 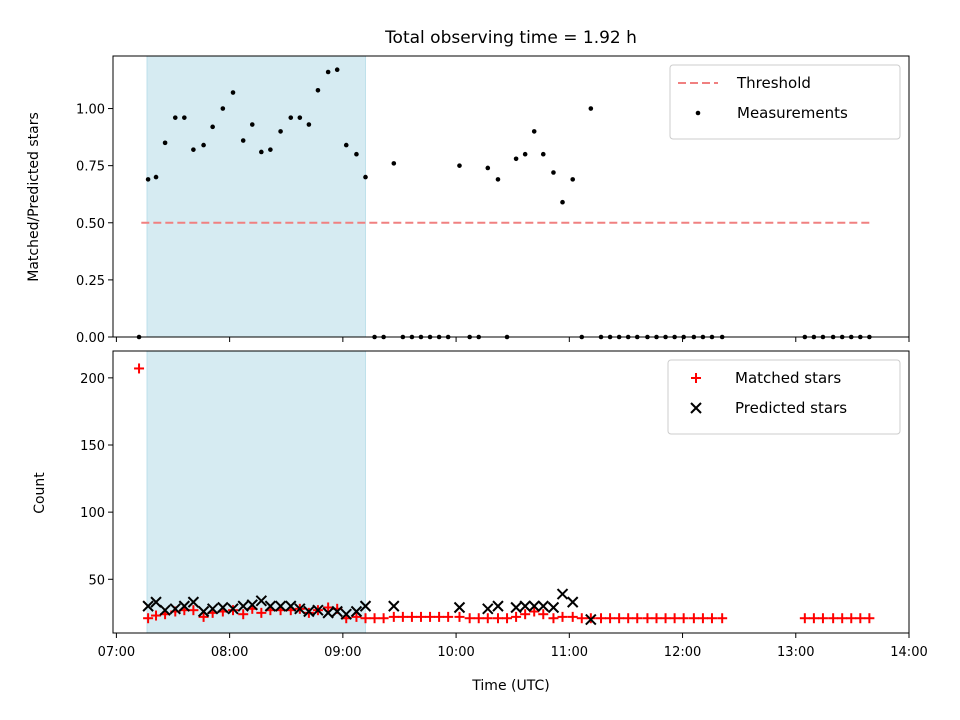 What do you see at coordinates (256, 492) in the screenshot?
I see `bottom-highlight-span` at bounding box center [256, 492].